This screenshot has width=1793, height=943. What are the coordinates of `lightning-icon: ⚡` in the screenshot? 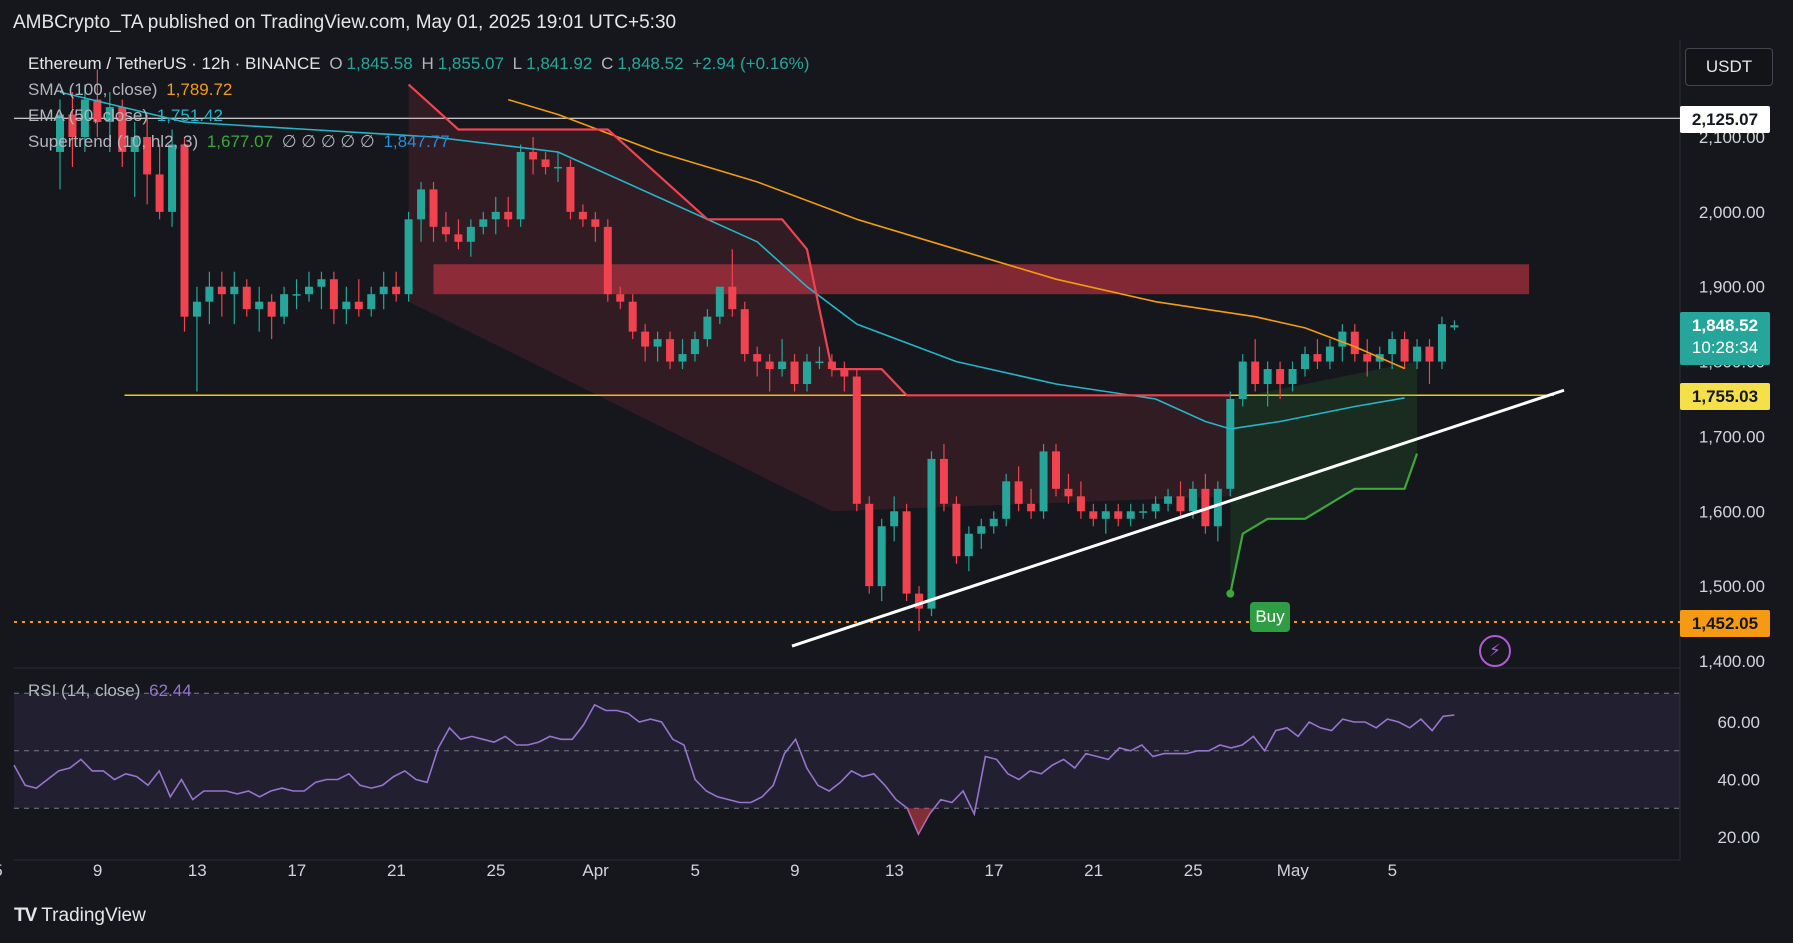 It's located at (1495, 651).